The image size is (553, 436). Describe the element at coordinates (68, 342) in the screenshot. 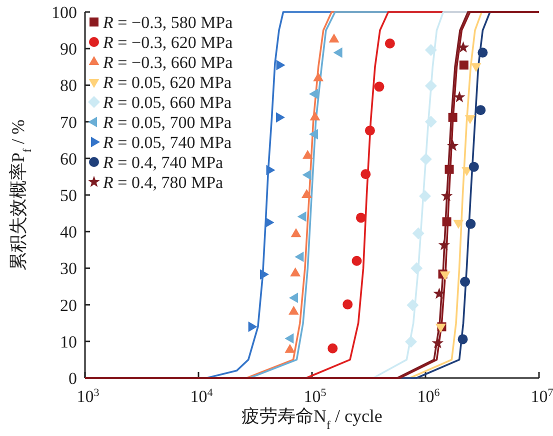

I see `y-tick-label: 10` at that location.